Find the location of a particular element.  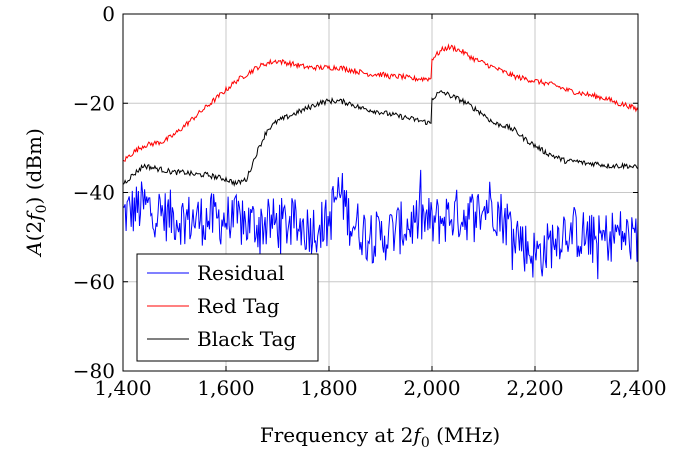

legend-label-residual: Residual is located at coordinates (241, 273).